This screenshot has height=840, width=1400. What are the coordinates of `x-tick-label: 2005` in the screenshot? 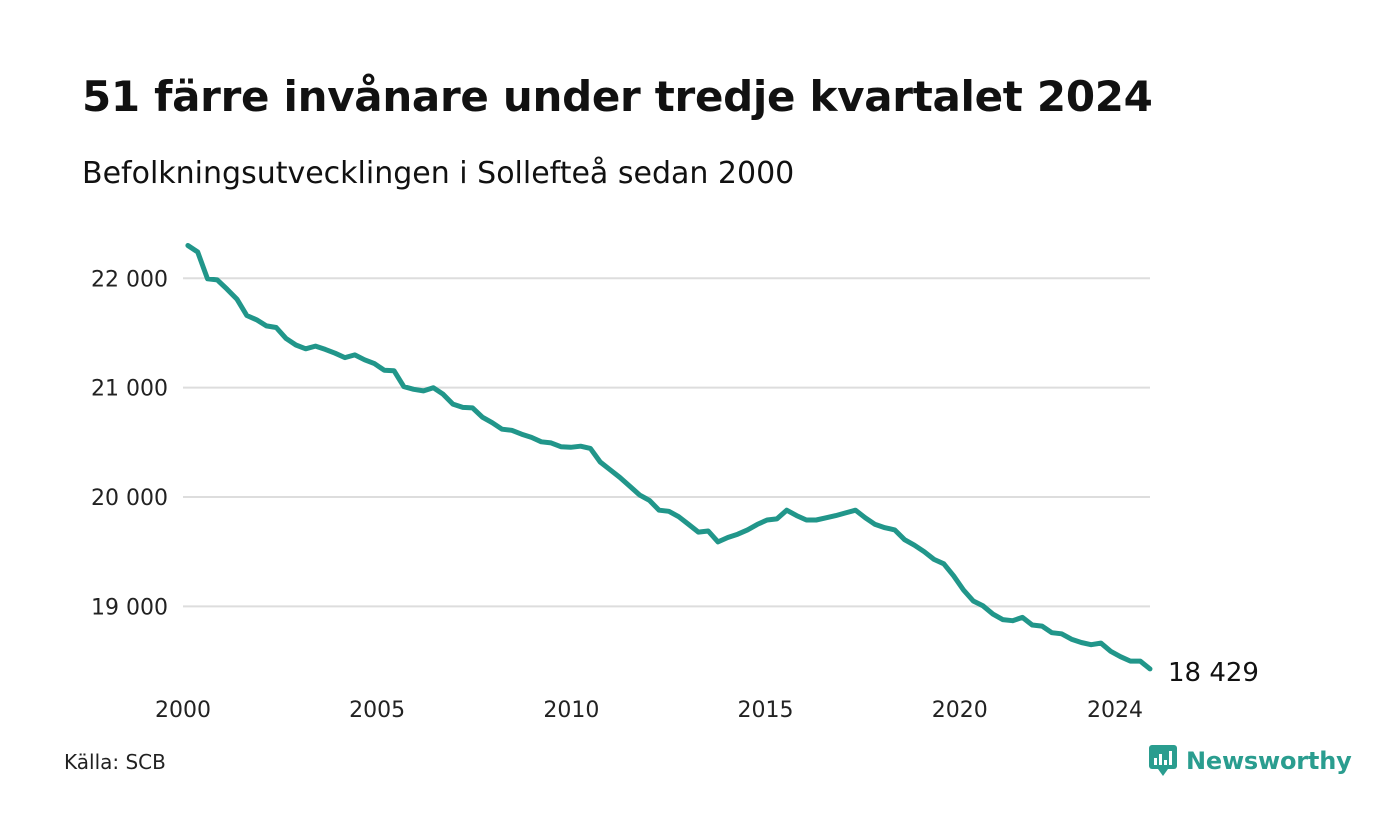 It's located at (377, 710).